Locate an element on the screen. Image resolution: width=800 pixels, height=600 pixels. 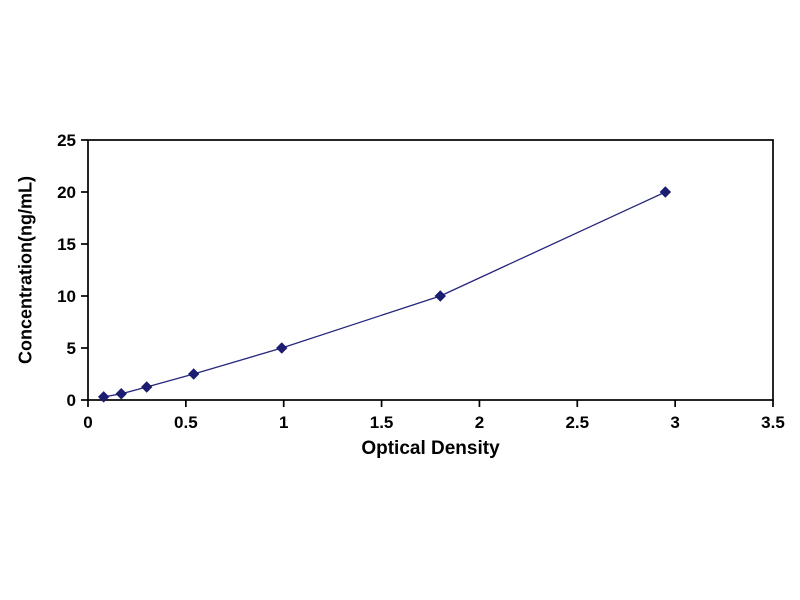
x-tick-label: 1.5 is located at coordinates (382, 422).